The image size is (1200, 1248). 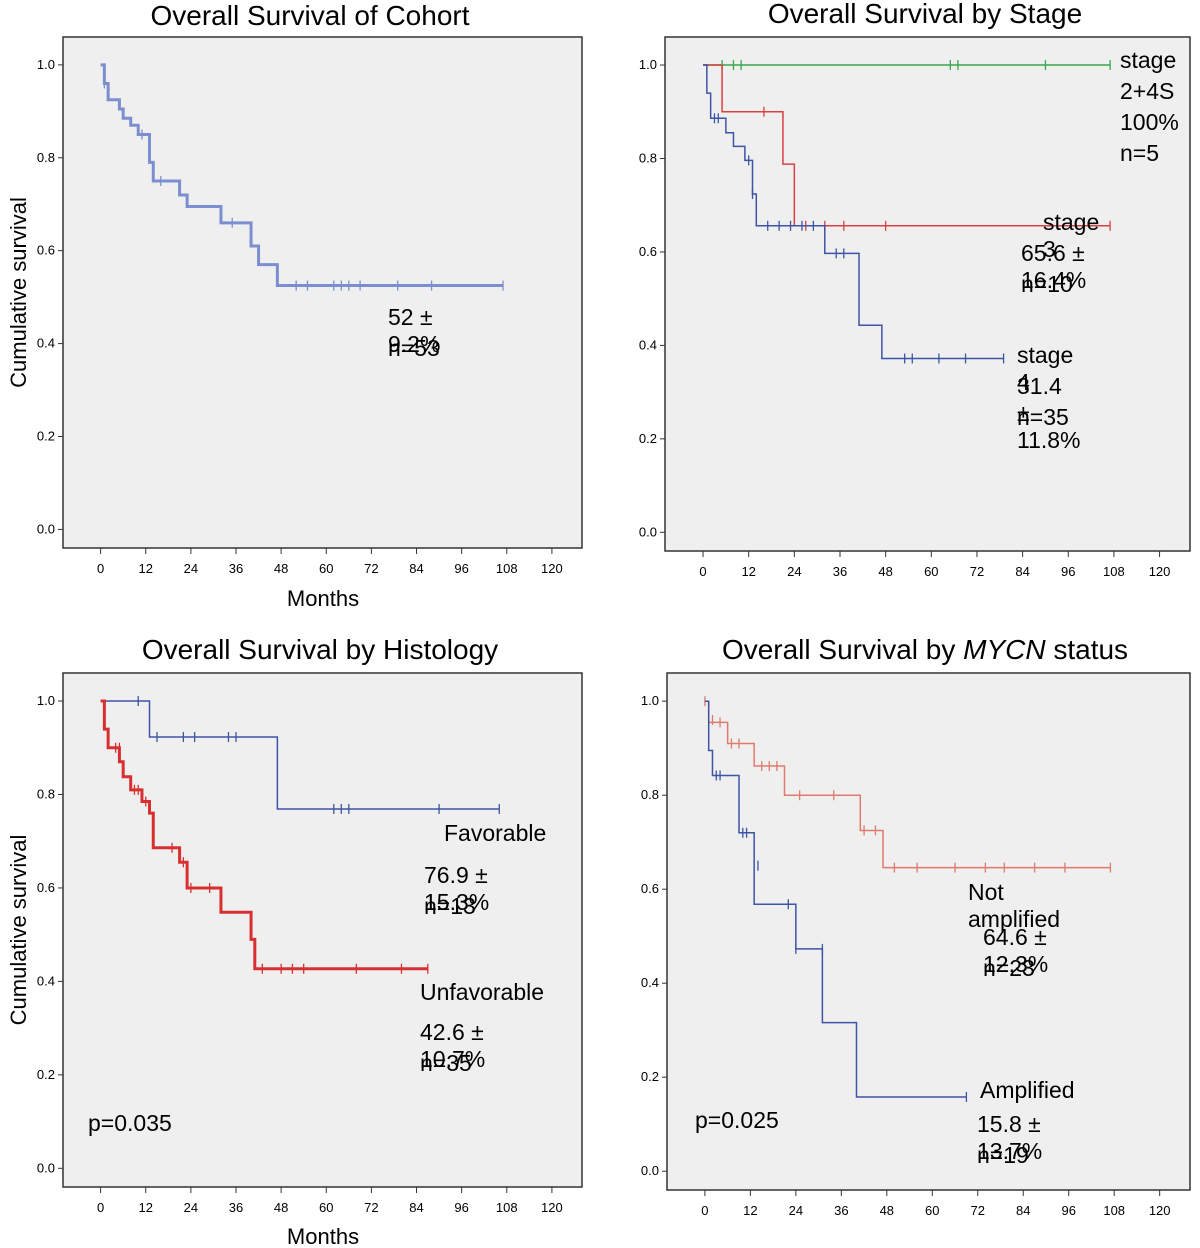 What do you see at coordinates (482, 992) in the screenshot?
I see `annotation-unfavorable: Unfavorable` at bounding box center [482, 992].